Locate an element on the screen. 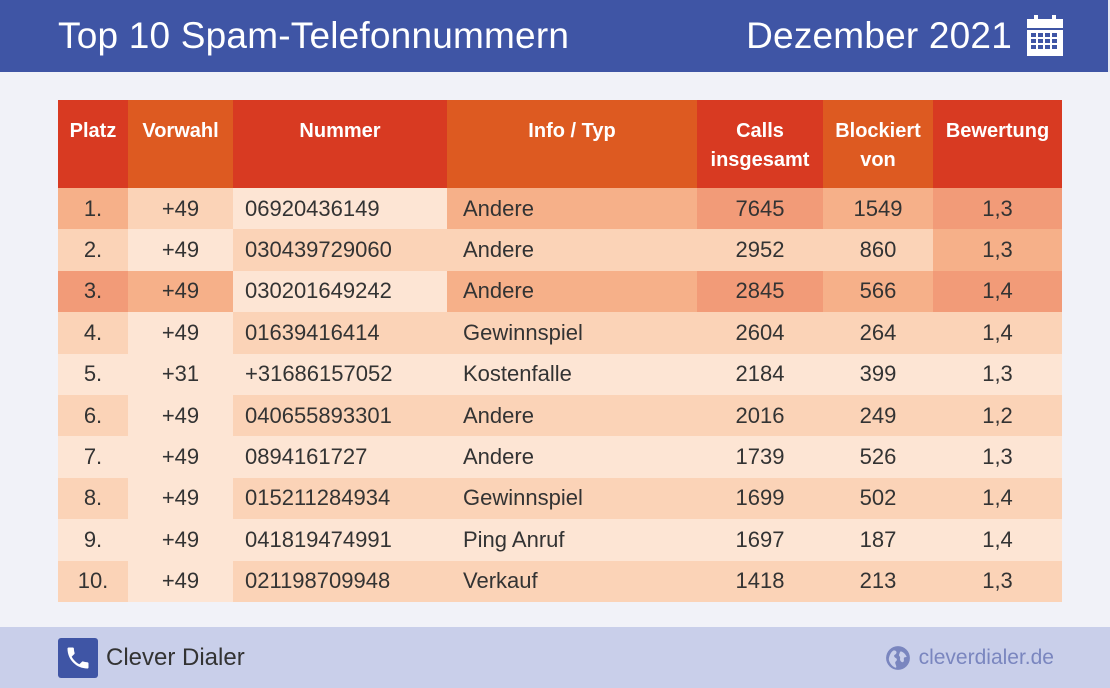 The height and width of the screenshot is (688, 1110). page-title: Top 10 Spam-Telefonnummern is located at coordinates (314, 35).